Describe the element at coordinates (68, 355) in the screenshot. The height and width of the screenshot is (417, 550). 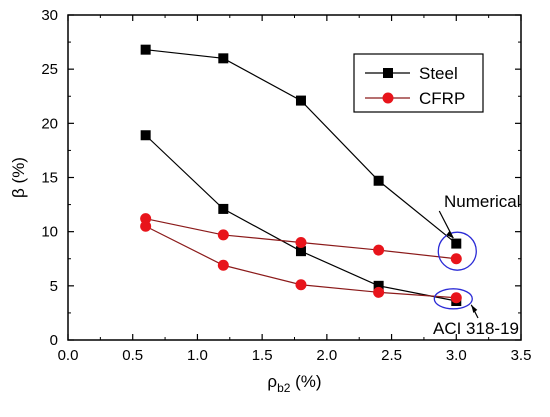
I see `x-tick-label: 0.0` at that location.